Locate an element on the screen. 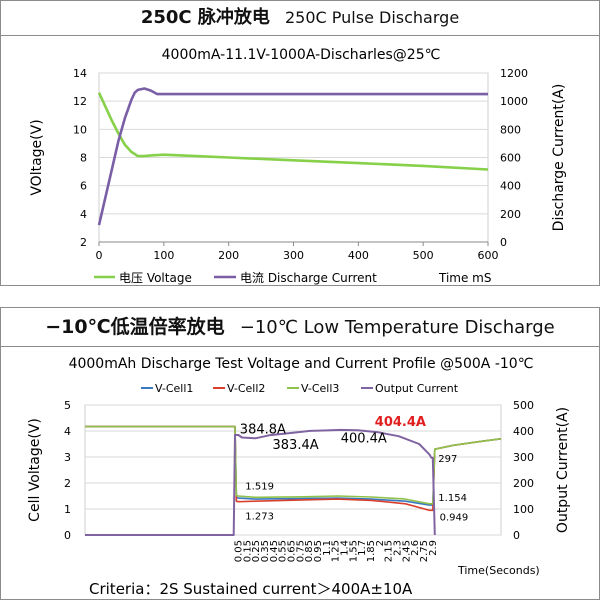 The width and height of the screenshot is (600, 600). x-tick-label: 1.25 is located at coordinates (336, 551).